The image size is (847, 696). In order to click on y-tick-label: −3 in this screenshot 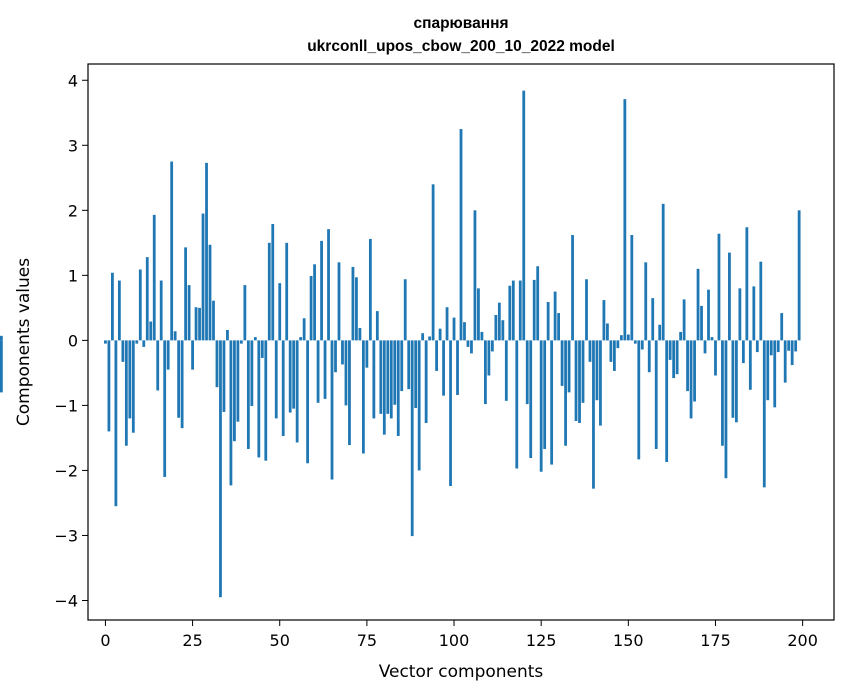, I will do `click(66, 535)`.